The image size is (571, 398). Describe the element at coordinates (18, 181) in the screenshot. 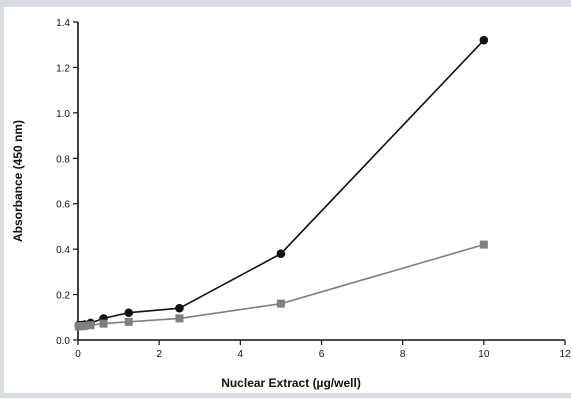

I see `y-axis-label: Absorbance (450 nm)` at that location.